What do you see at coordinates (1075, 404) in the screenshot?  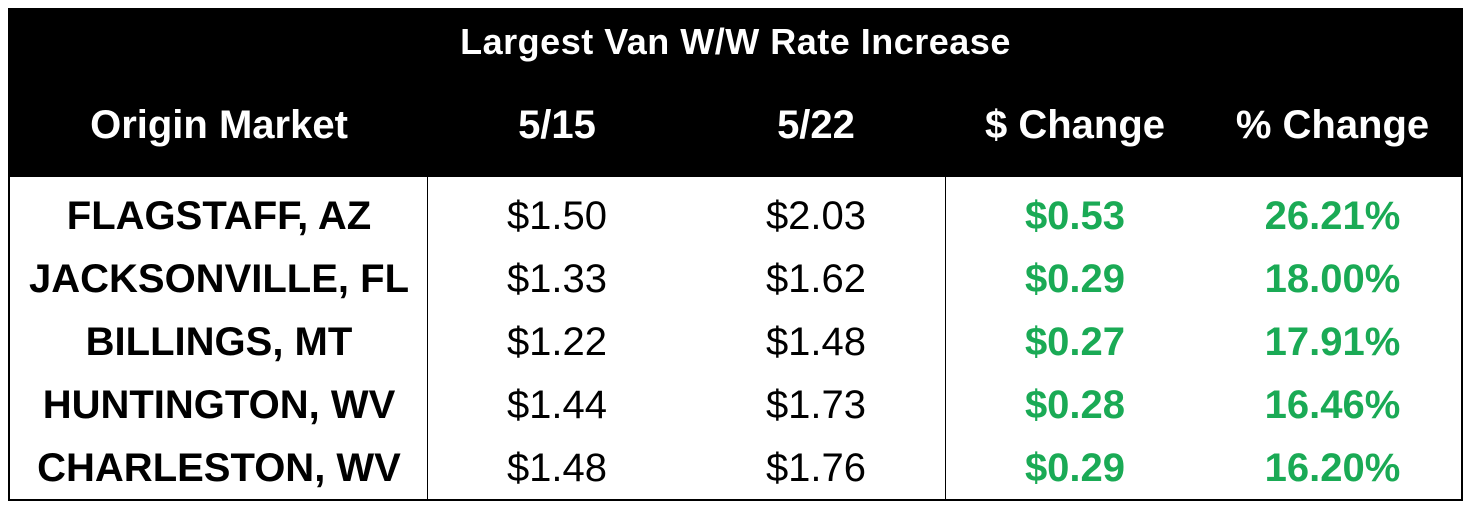 I see `dollar-change-cell: $0.28` at bounding box center [1075, 404].